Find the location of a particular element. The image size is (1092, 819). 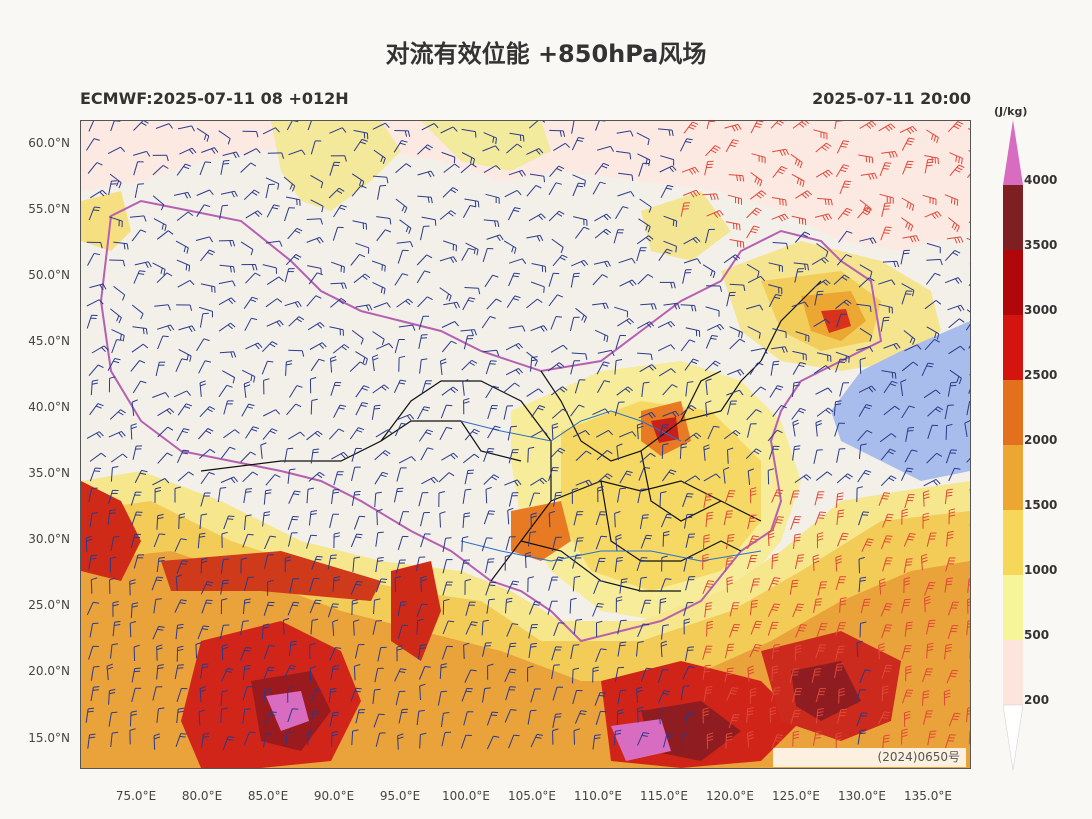

colorbar-label-3500: 3500 is located at coordinates (1041, 245).